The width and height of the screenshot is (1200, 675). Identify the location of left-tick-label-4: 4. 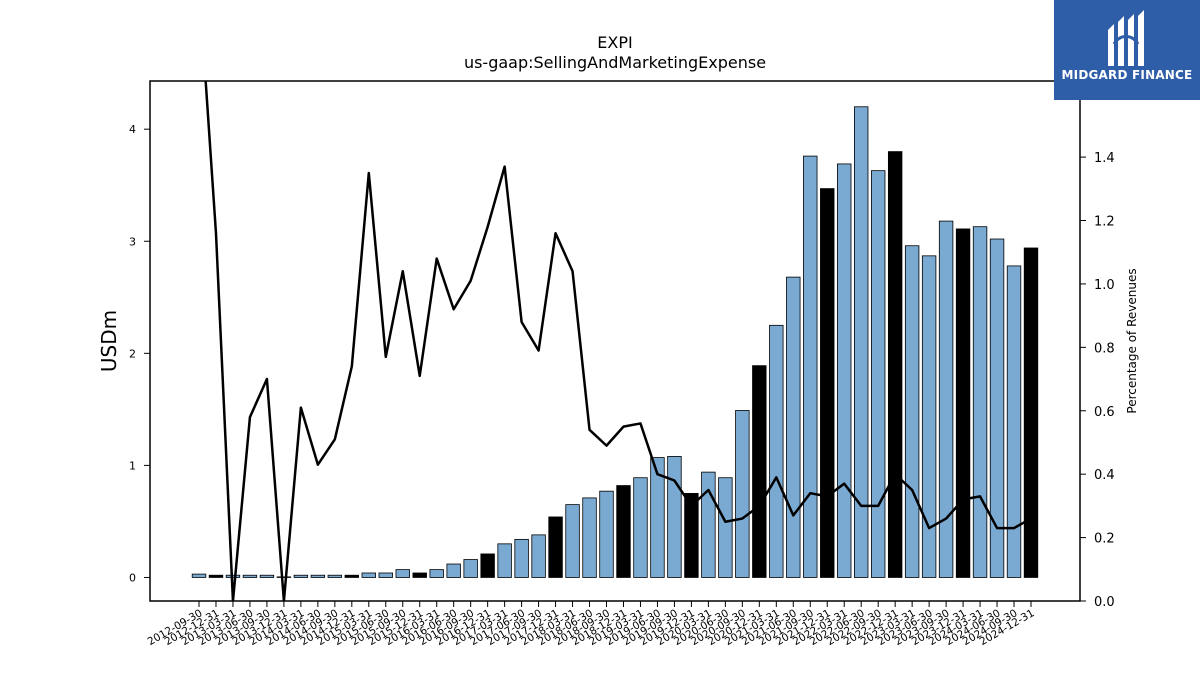
(132, 129).